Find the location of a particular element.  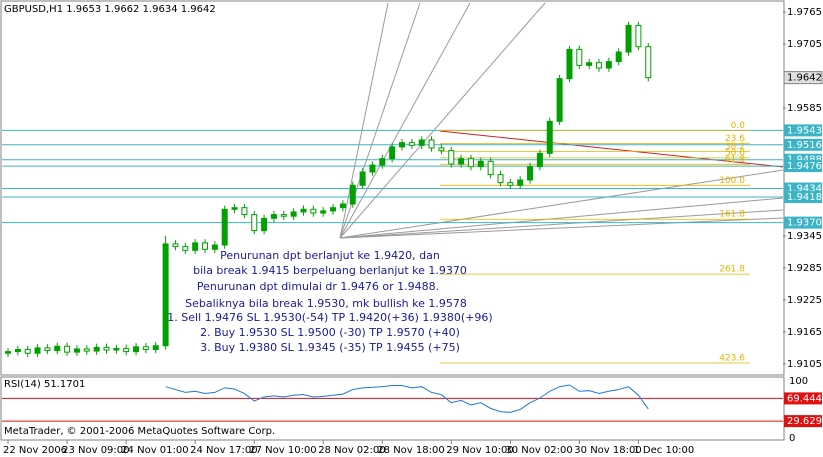

level-label: 1.9370 is located at coordinates (804, 223).